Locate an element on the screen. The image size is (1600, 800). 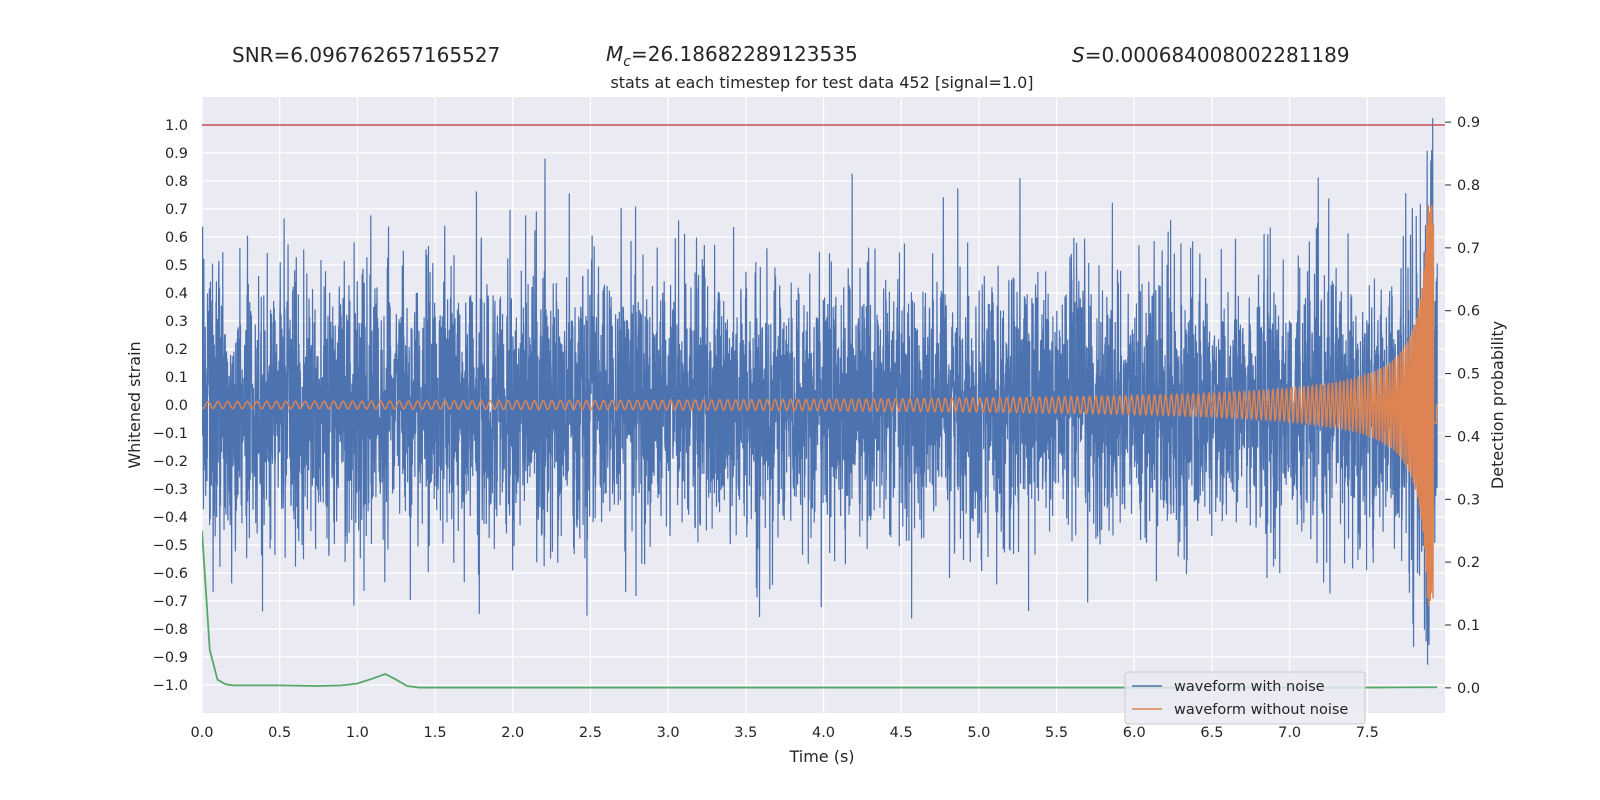
y-tick-label: −0.5 is located at coordinates (170, 546).